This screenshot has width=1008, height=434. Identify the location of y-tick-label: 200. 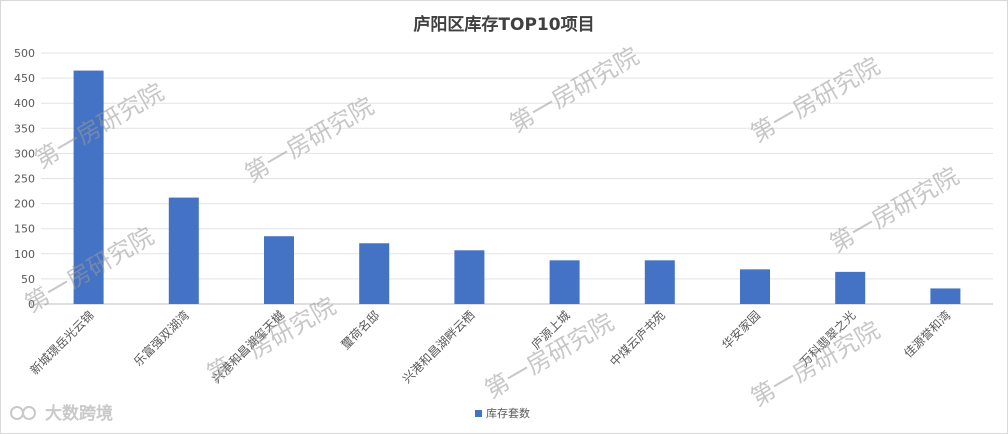
(24, 204).